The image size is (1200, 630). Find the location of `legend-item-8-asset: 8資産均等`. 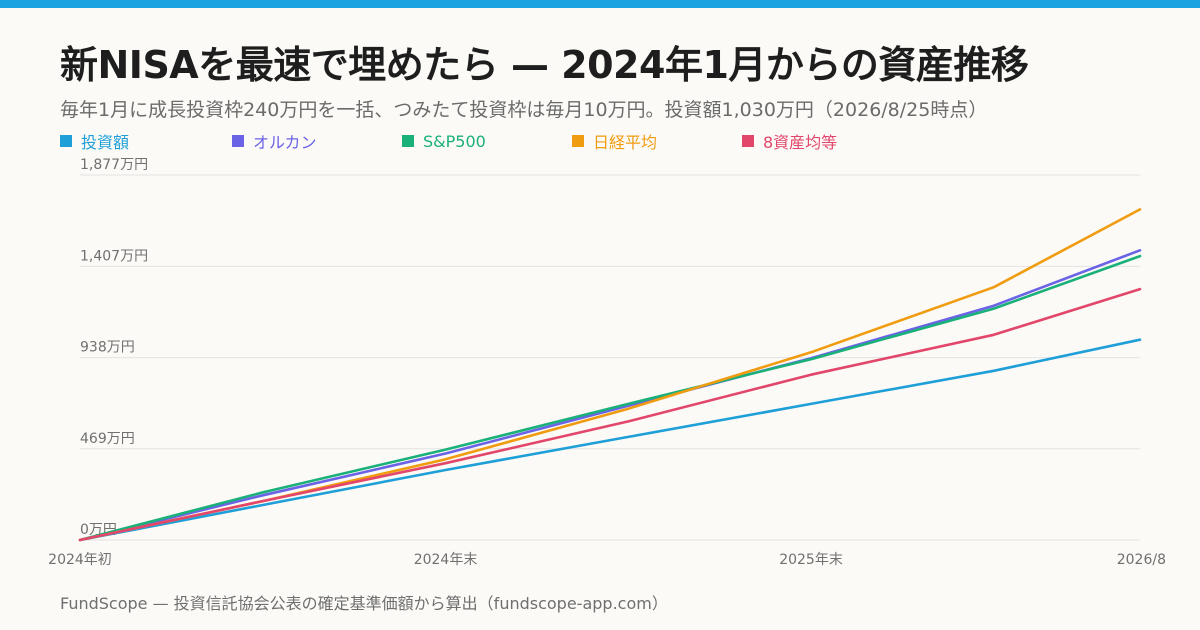

legend-item-8-asset: 8資産均等 is located at coordinates (790, 141).